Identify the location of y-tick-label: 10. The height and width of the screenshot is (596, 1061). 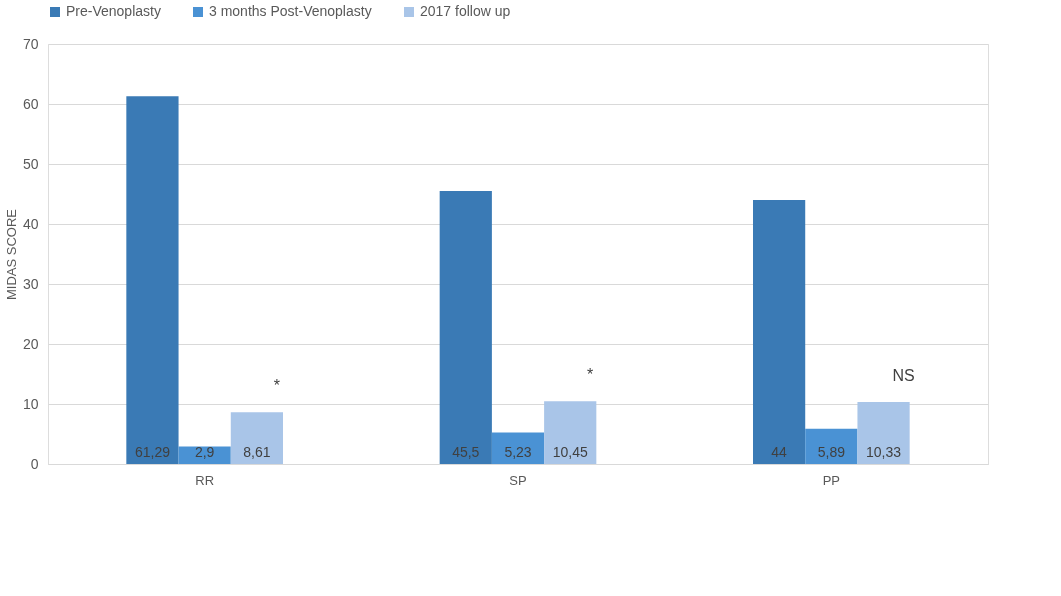
(30, 403).